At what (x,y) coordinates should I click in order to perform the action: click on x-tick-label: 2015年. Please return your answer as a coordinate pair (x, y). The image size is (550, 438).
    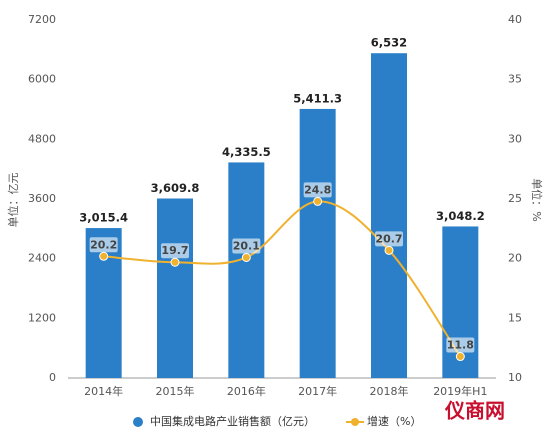
    Looking at the image, I should click on (175, 391).